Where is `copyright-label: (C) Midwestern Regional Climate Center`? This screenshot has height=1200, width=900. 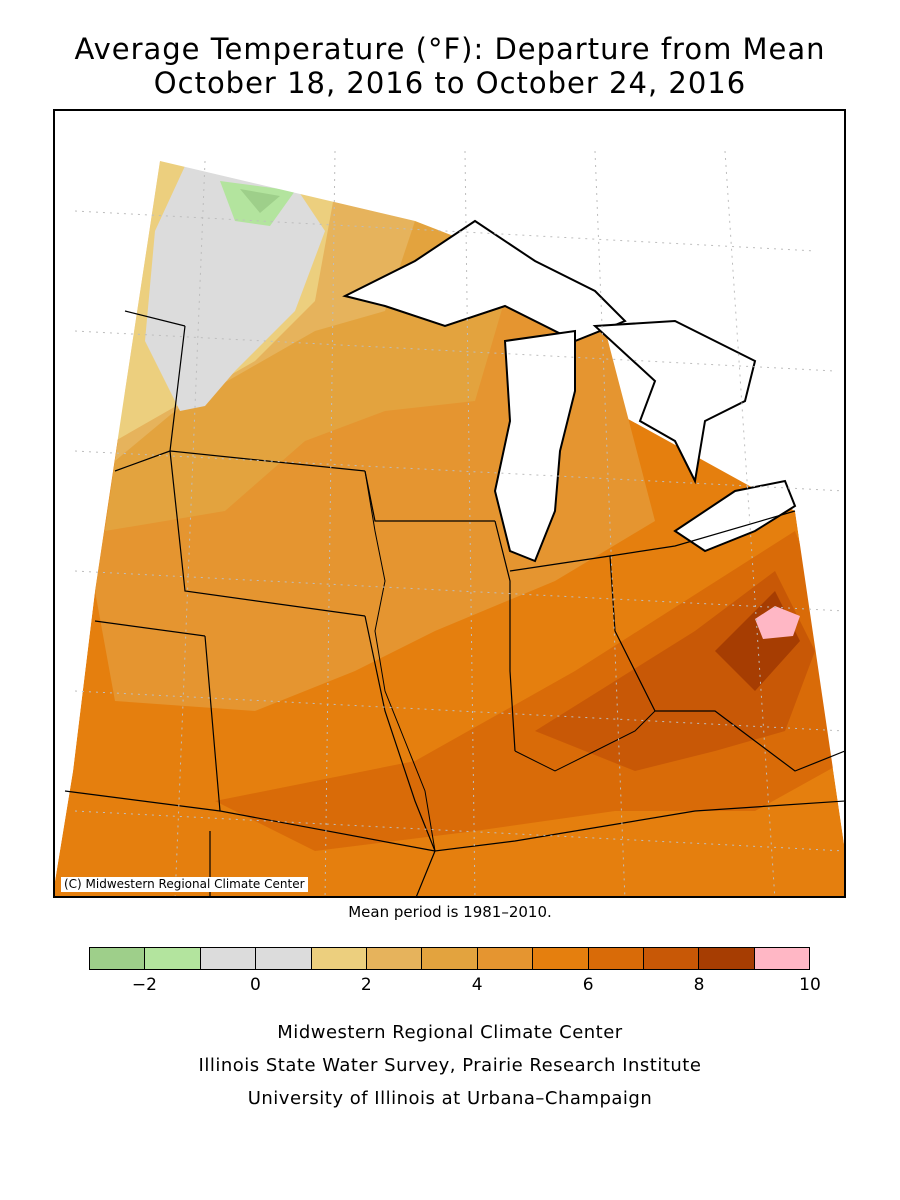 copyright-label: (C) Midwestern Regional Climate Center is located at coordinates (184, 884).